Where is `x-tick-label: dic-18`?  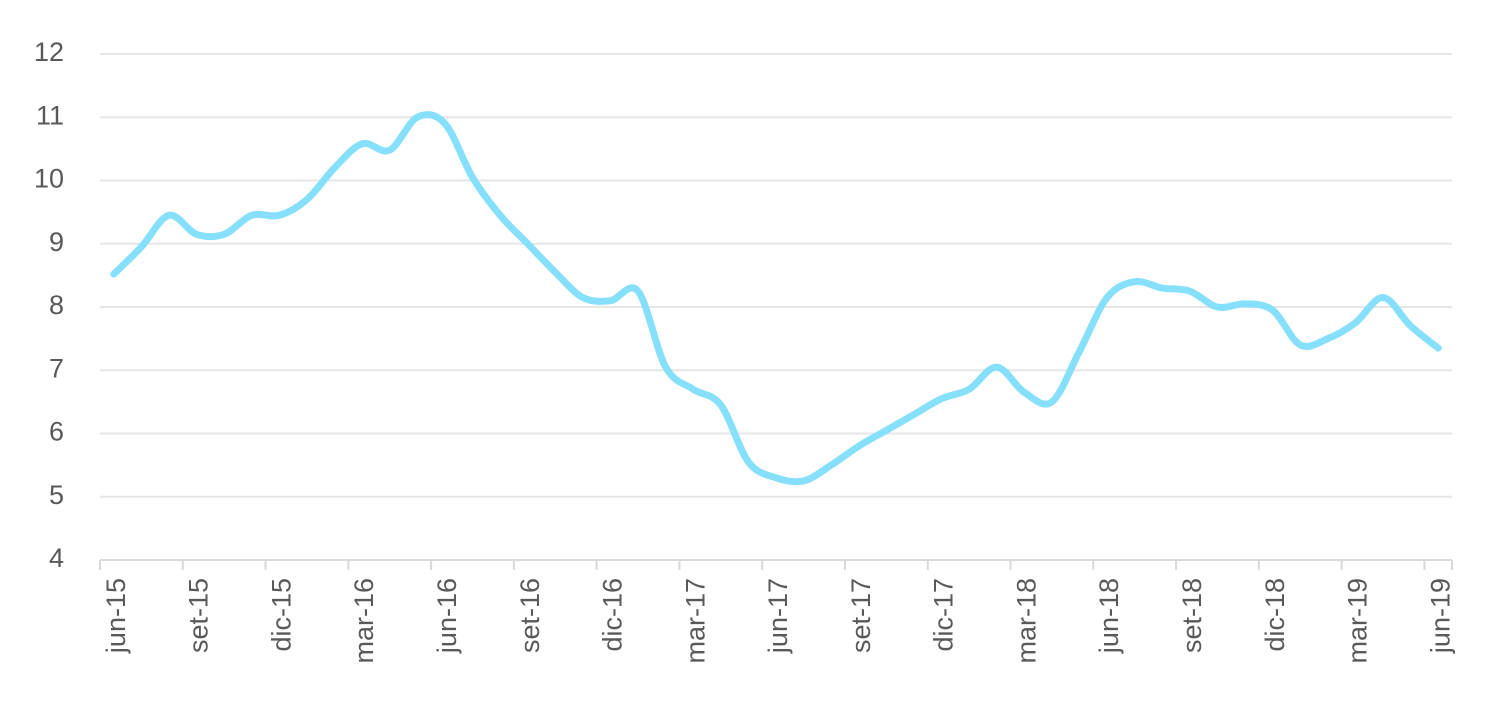 x-tick-label: dic-18 is located at coordinates (1275, 615).